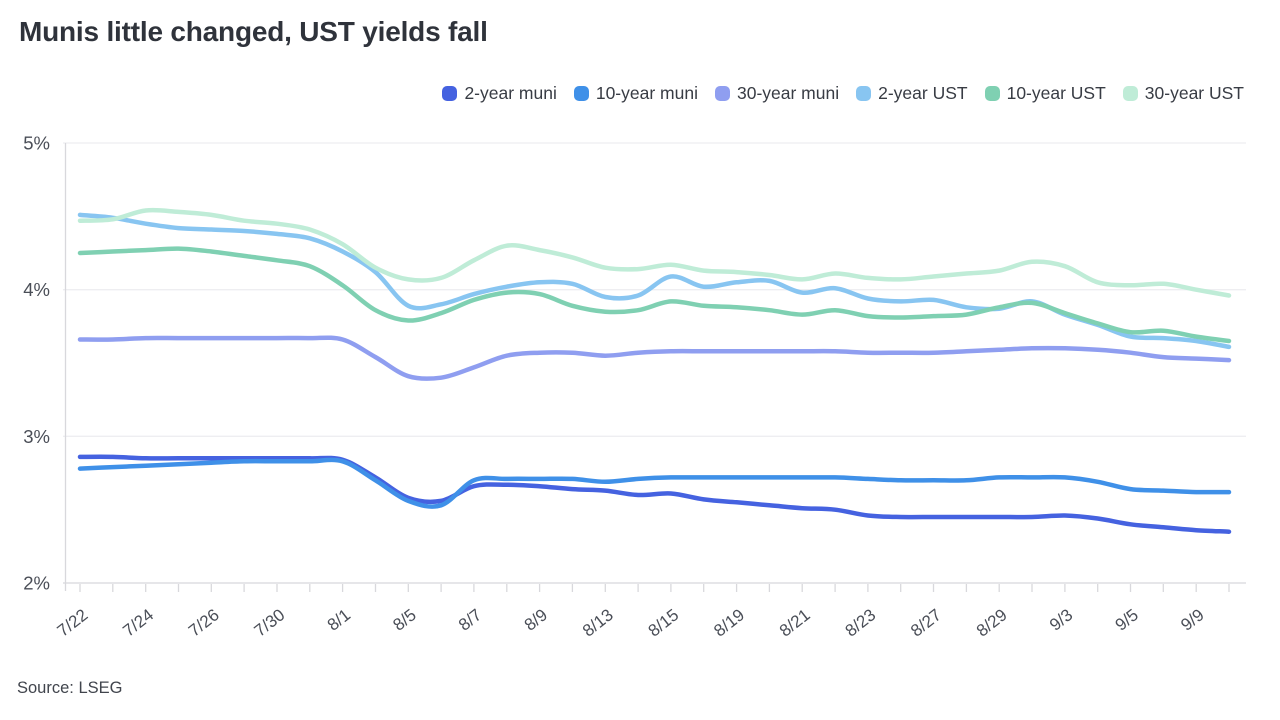 Image resolution: width=1280 pixels, height=720 pixels. What do you see at coordinates (253, 31) in the screenshot?
I see `page-title: Munis little changed, UST yields fall` at bounding box center [253, 31].